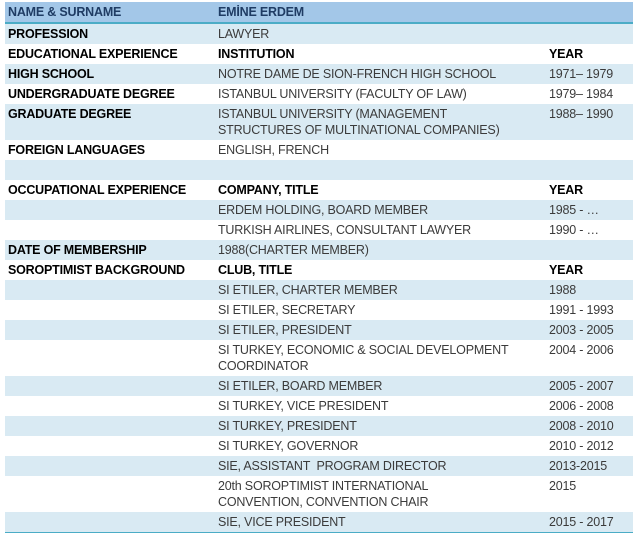 Image resolution: width=633 pixels, height=533 pixels. Describe the element at coordinates (591, 358) in the screenshot. I see `row-year-cell: 2004 - 2006` at that location.